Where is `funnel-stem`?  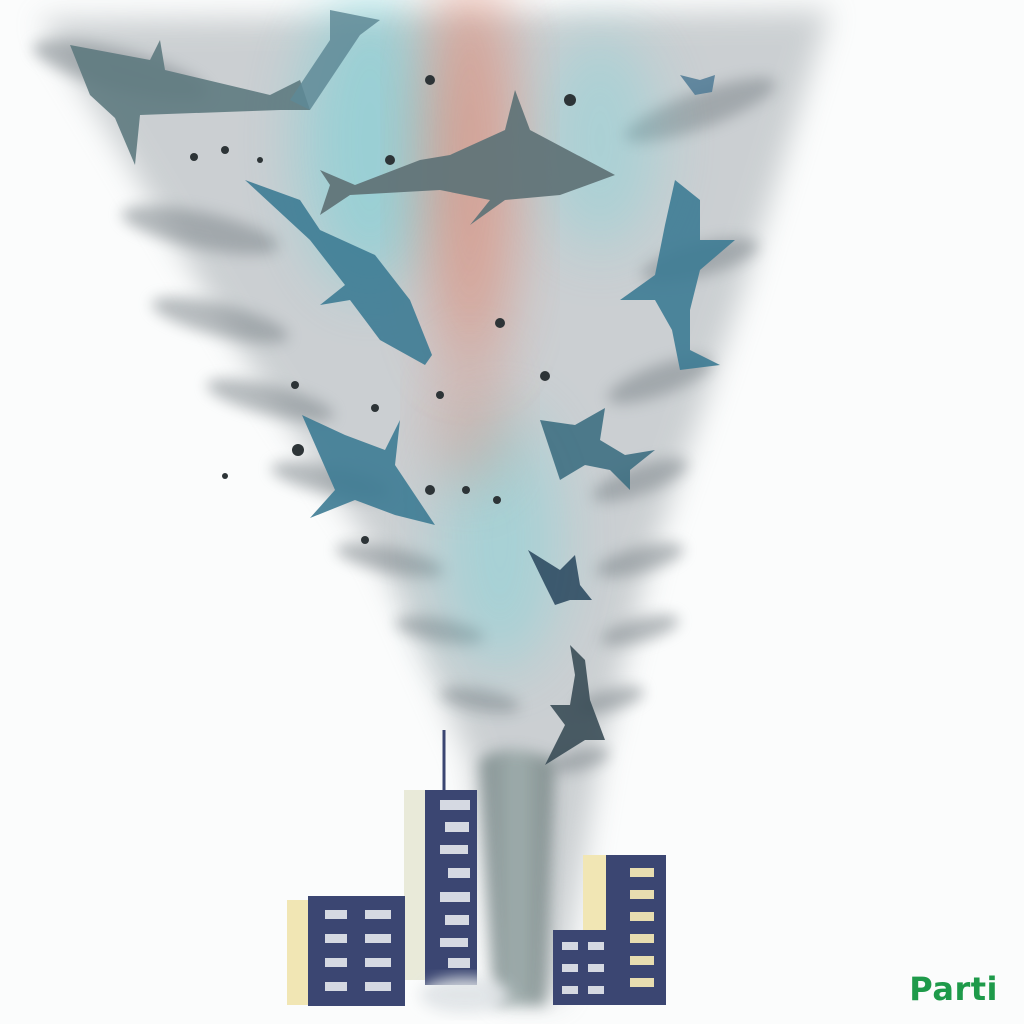 funnel-stem is located at coordinates (517, 877).